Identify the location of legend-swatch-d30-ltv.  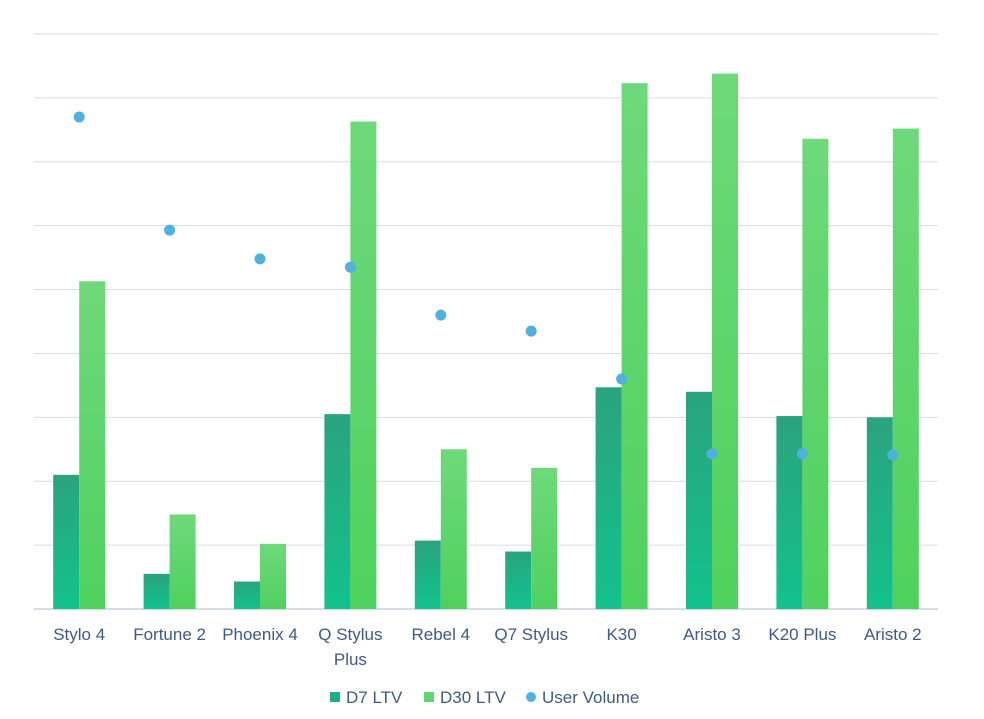
(429, 697).